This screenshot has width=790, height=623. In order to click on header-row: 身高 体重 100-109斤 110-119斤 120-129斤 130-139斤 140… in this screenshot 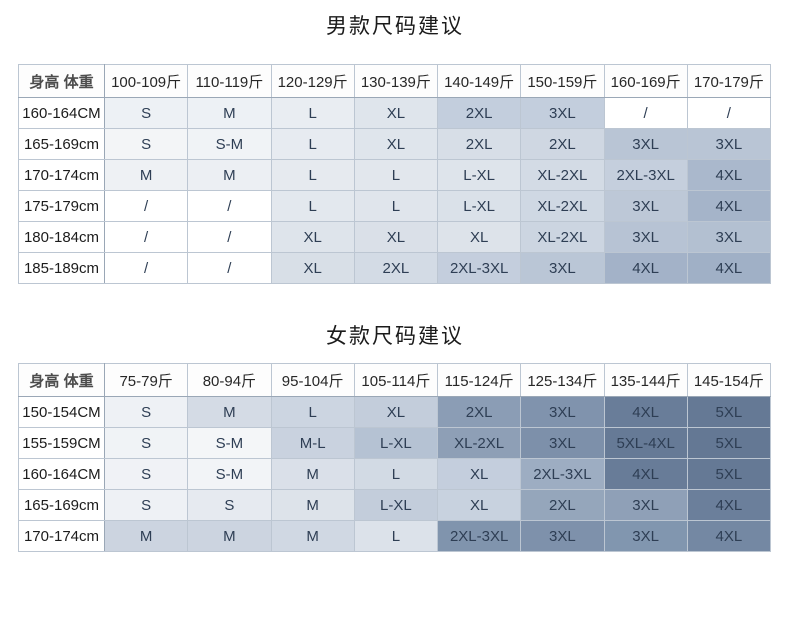, I will do `click(395, 81)`.